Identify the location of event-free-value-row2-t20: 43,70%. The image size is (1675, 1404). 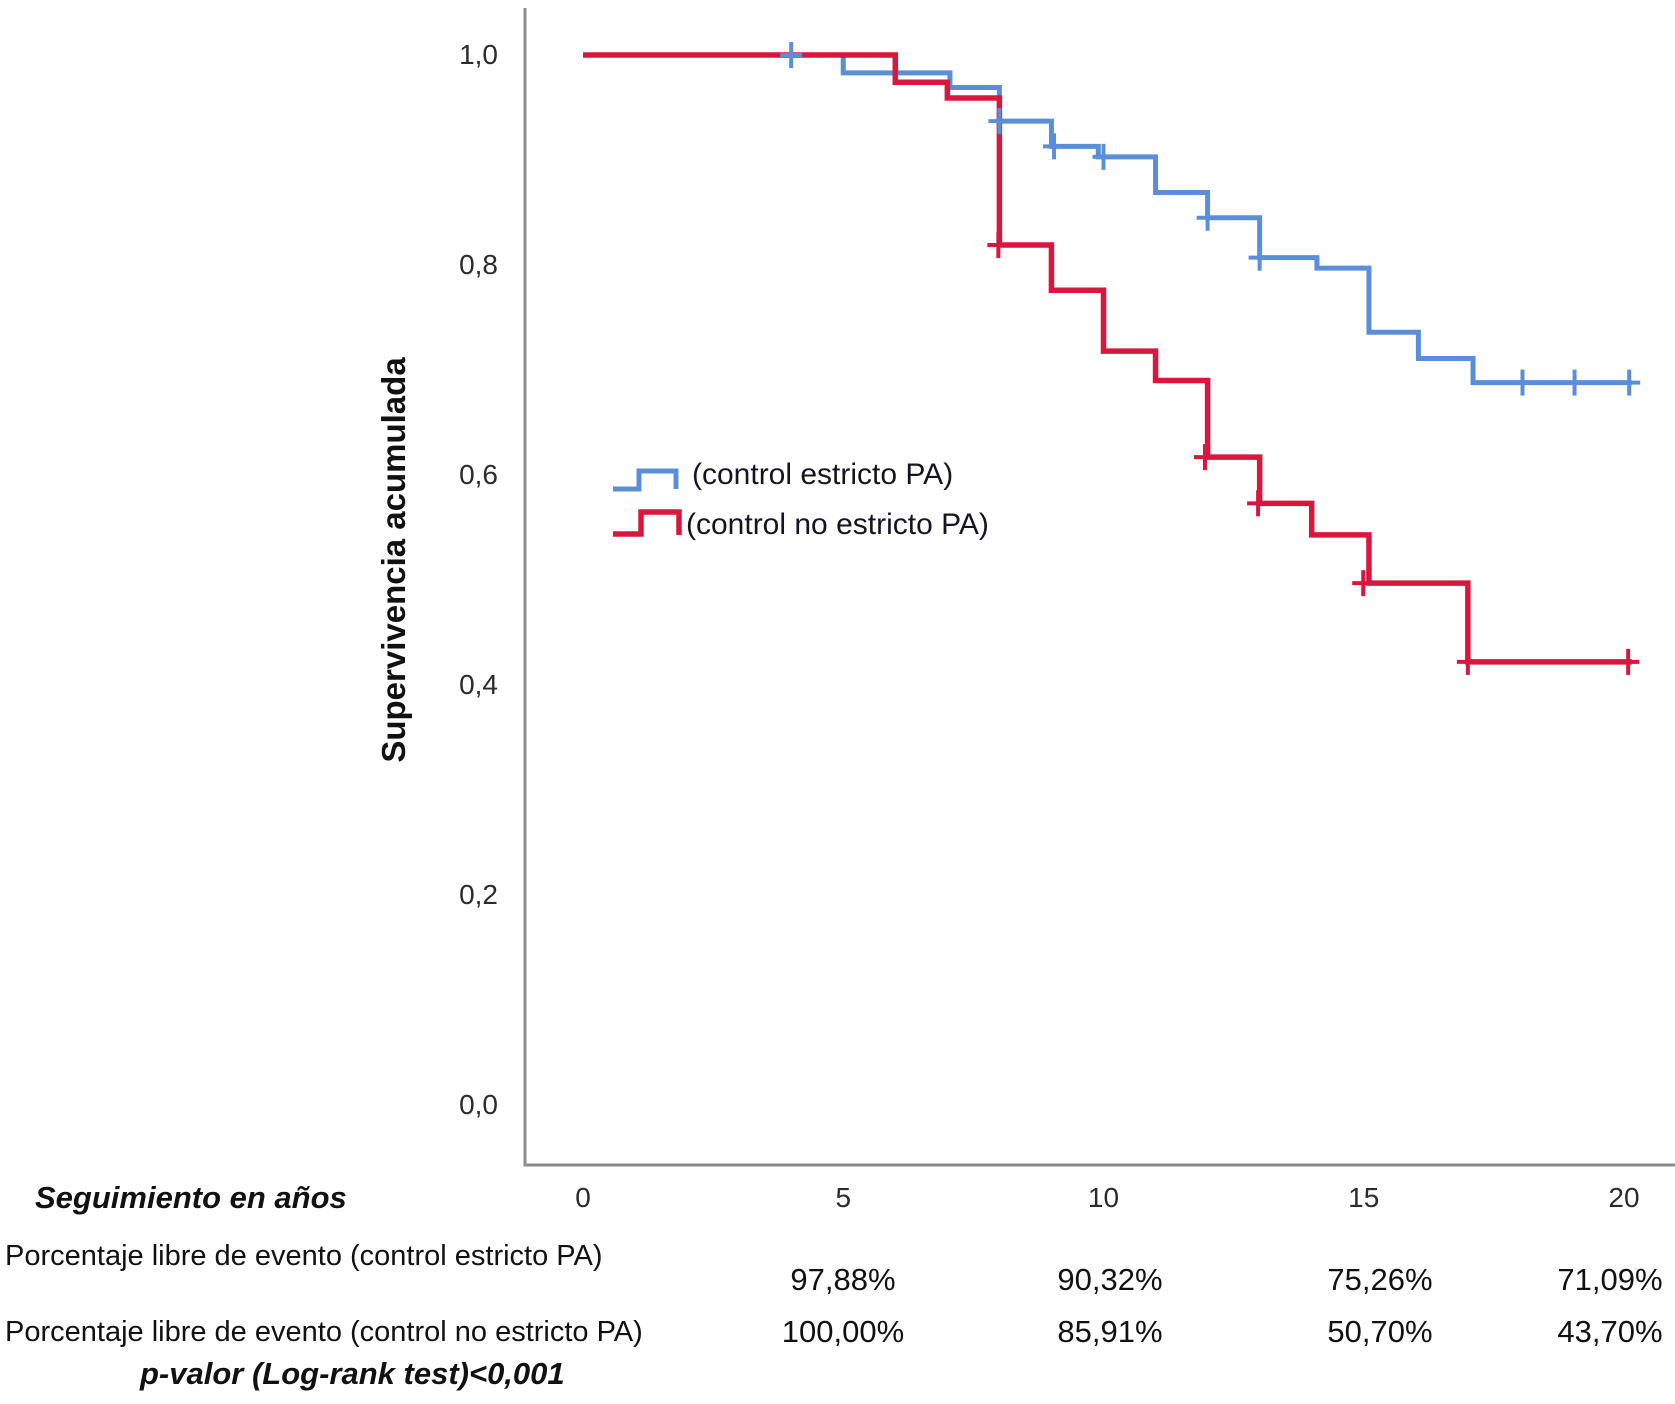
(1610, 1331).